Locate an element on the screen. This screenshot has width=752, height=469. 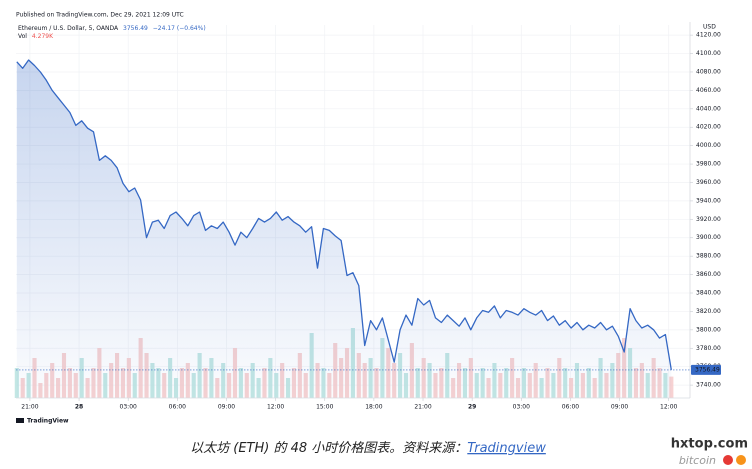
y-tick-label: 3820.00 is located at coordinates (708, 311).